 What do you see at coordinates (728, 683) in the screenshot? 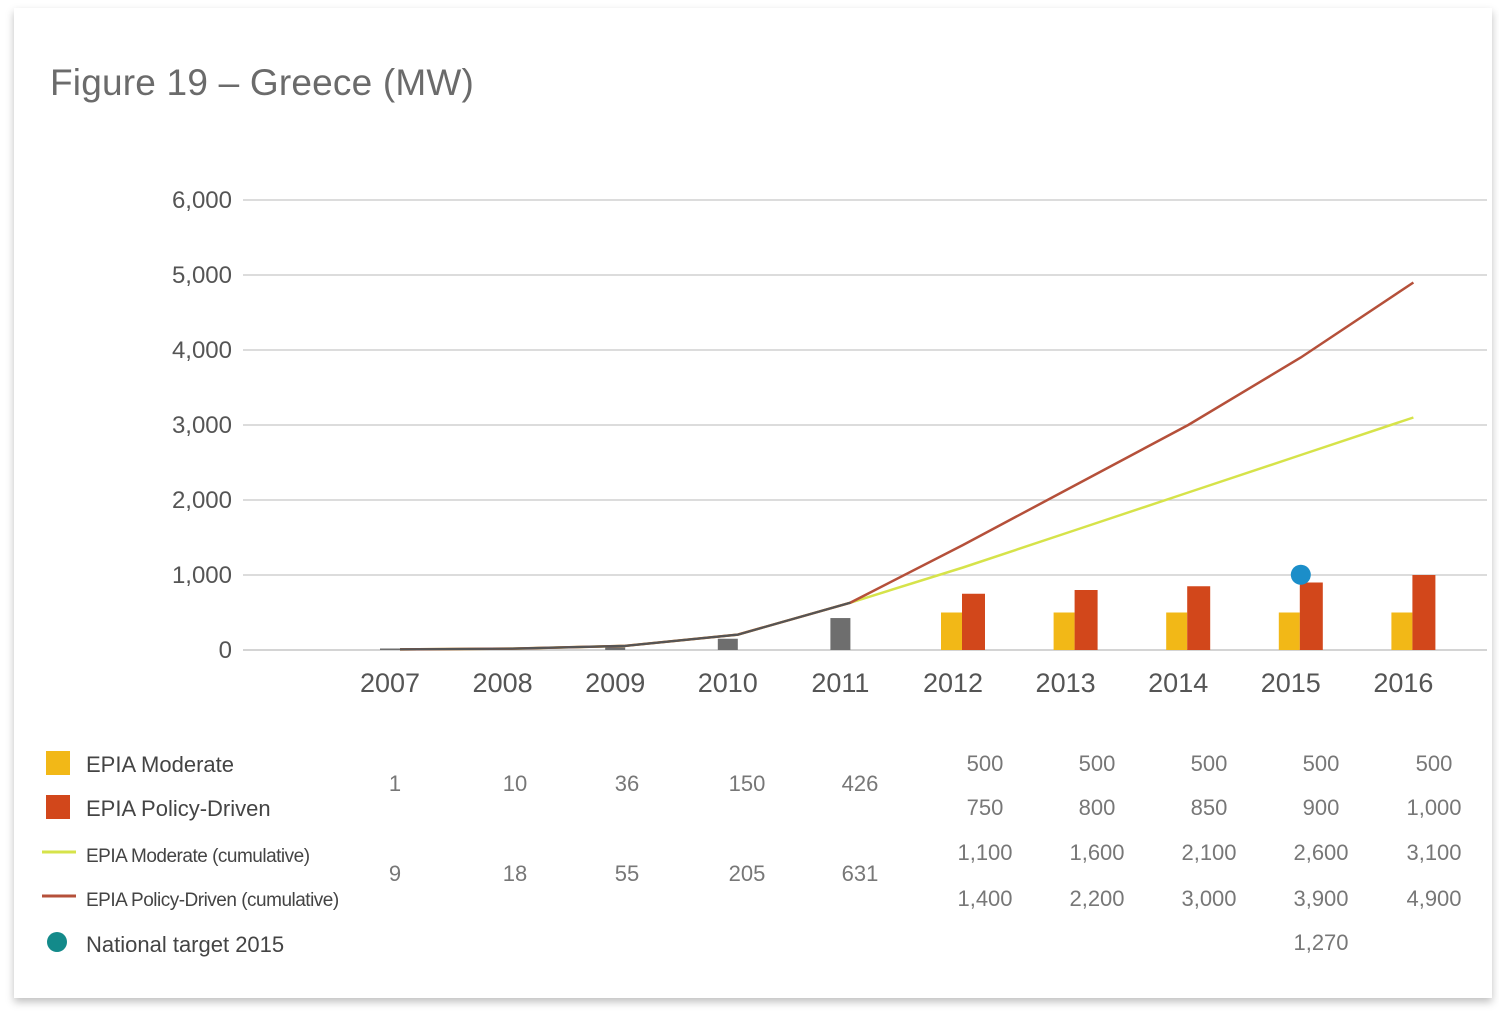
I see `x-tick-label: 2010` at bounding box center [728, 683].